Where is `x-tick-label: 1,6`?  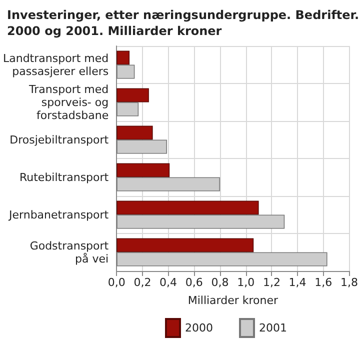
x-tick-label: 1,6 is located at coordinates (323, 282).